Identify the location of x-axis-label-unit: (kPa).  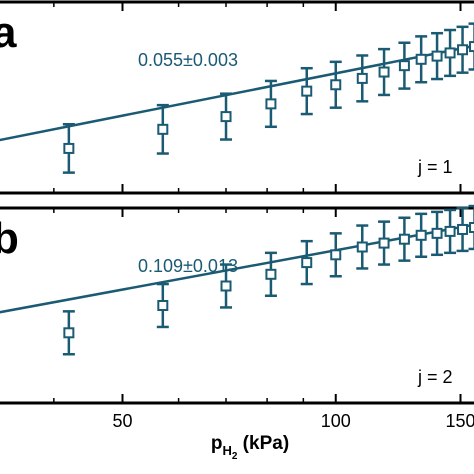
(263, 443).